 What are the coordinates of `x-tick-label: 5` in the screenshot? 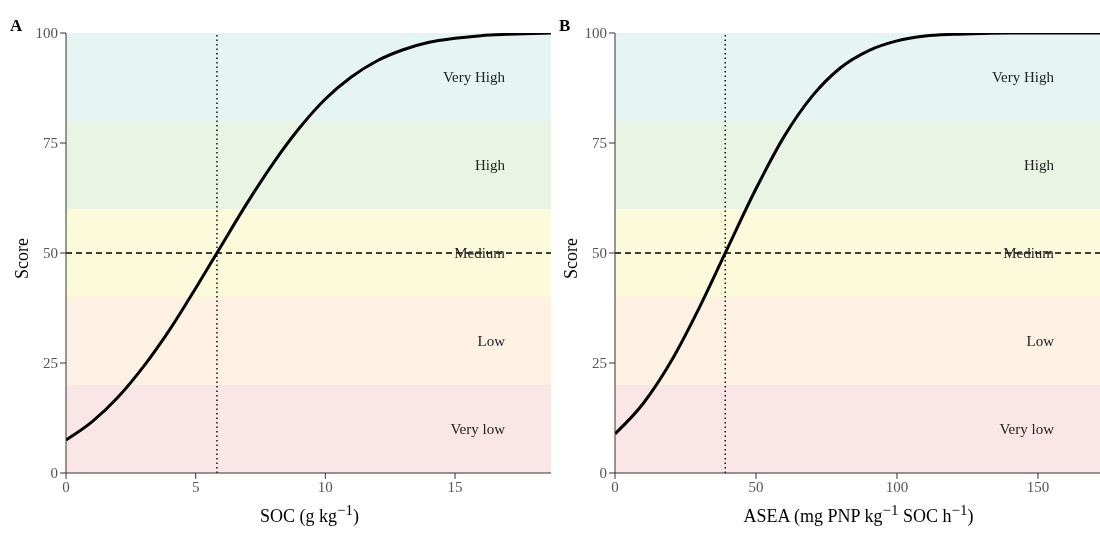 It's located at (195, 486).